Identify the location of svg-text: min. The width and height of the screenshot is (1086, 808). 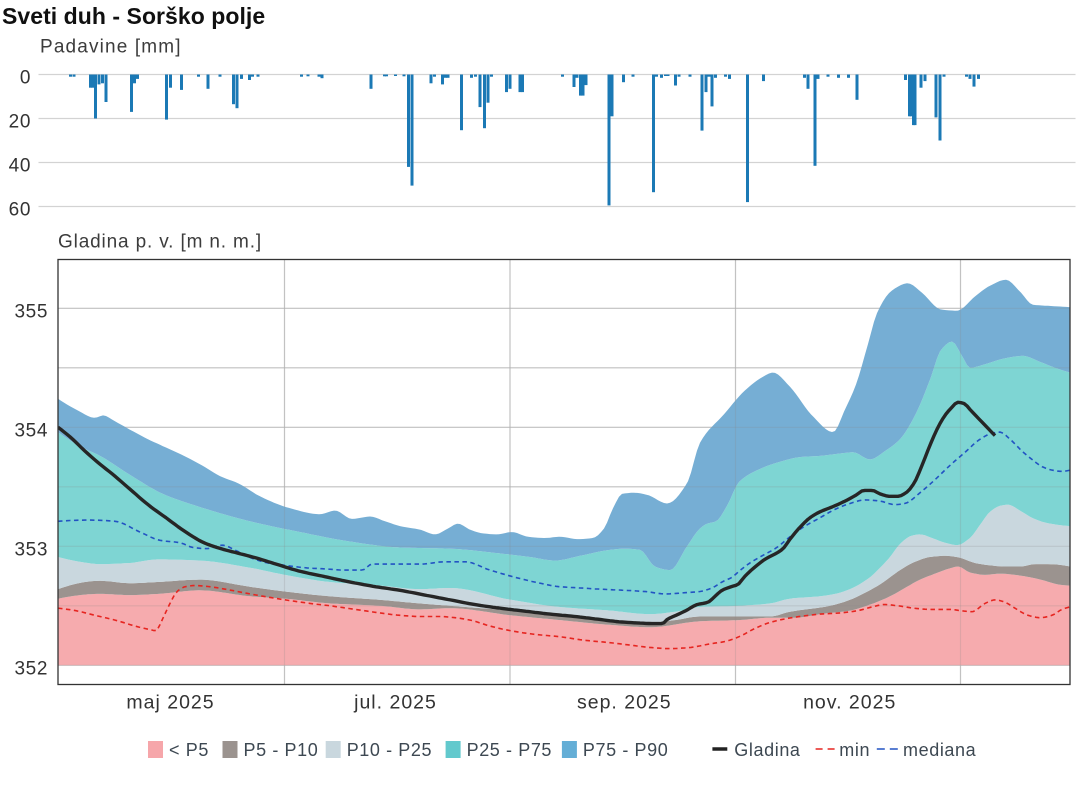
(854, 750).